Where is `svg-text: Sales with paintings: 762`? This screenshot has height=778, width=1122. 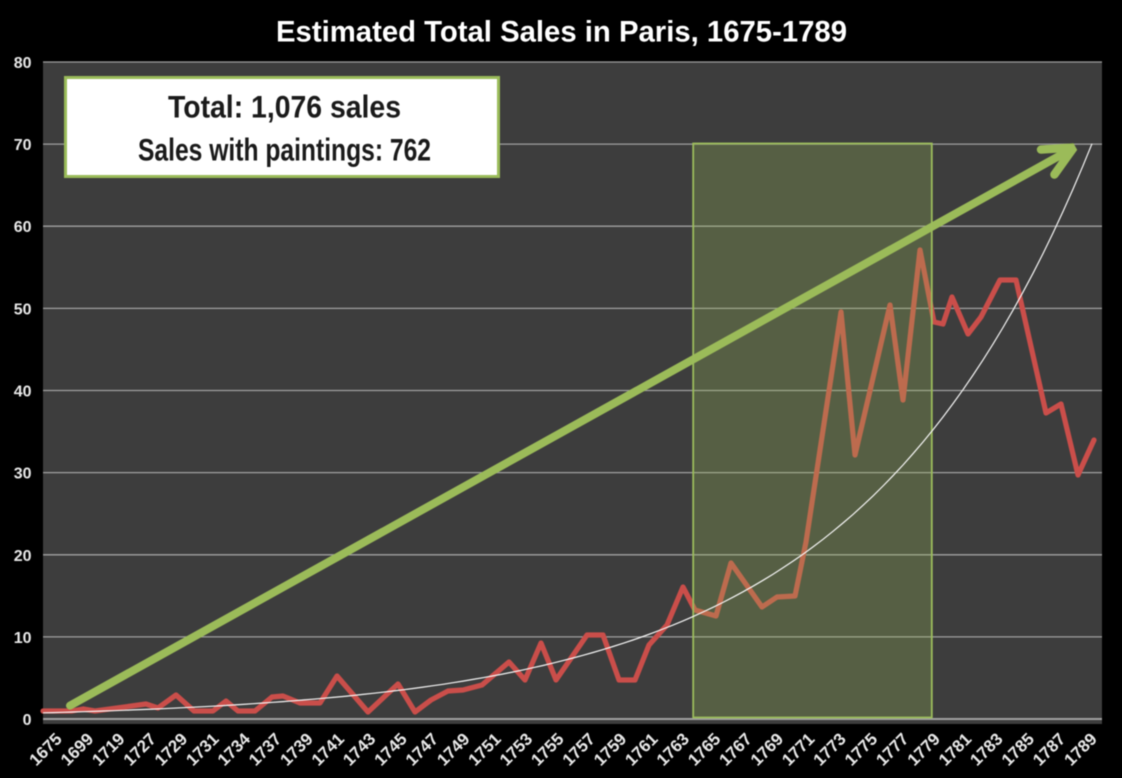 svg-text: Sales with paintings: 762 is located at coordinates (284, 149).